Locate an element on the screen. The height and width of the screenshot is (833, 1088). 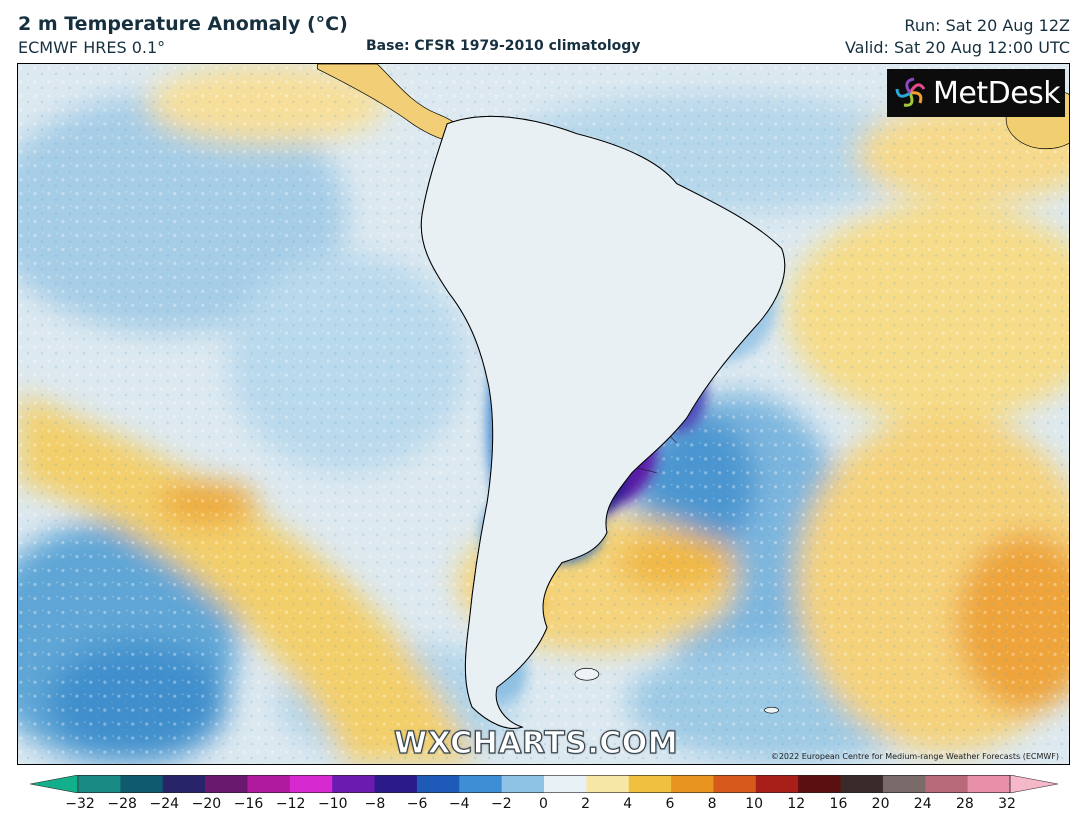
colorbar-tick-label: −24 is located at coordinates (164, 804).